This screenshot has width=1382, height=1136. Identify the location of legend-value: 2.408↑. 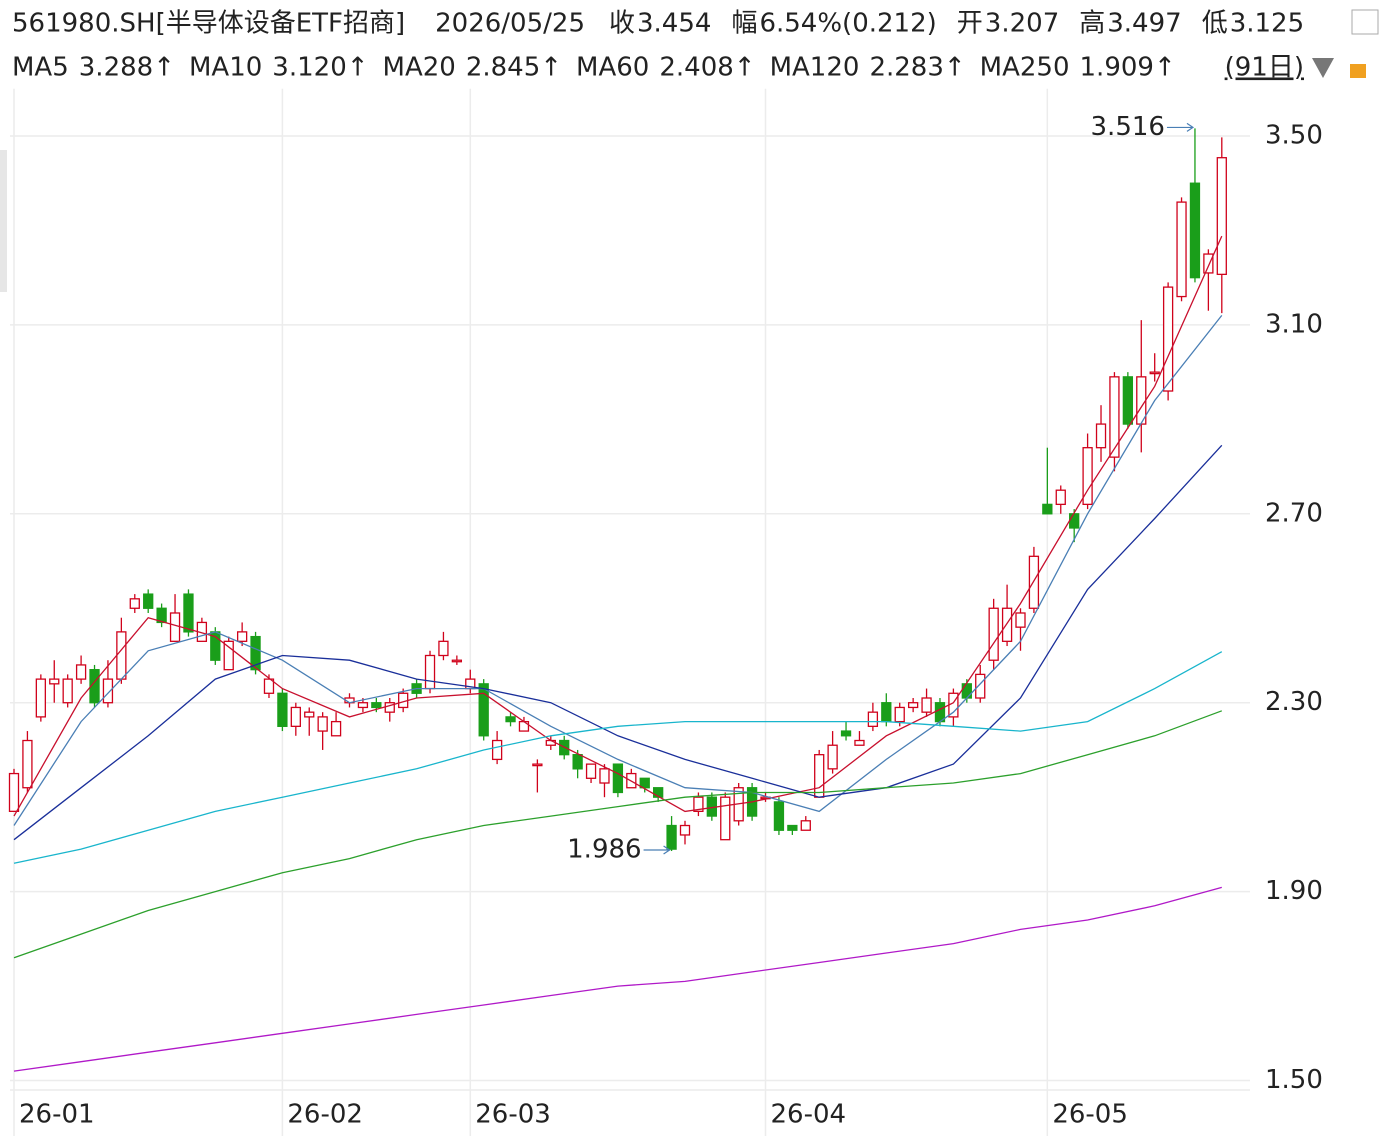
(707, 68).